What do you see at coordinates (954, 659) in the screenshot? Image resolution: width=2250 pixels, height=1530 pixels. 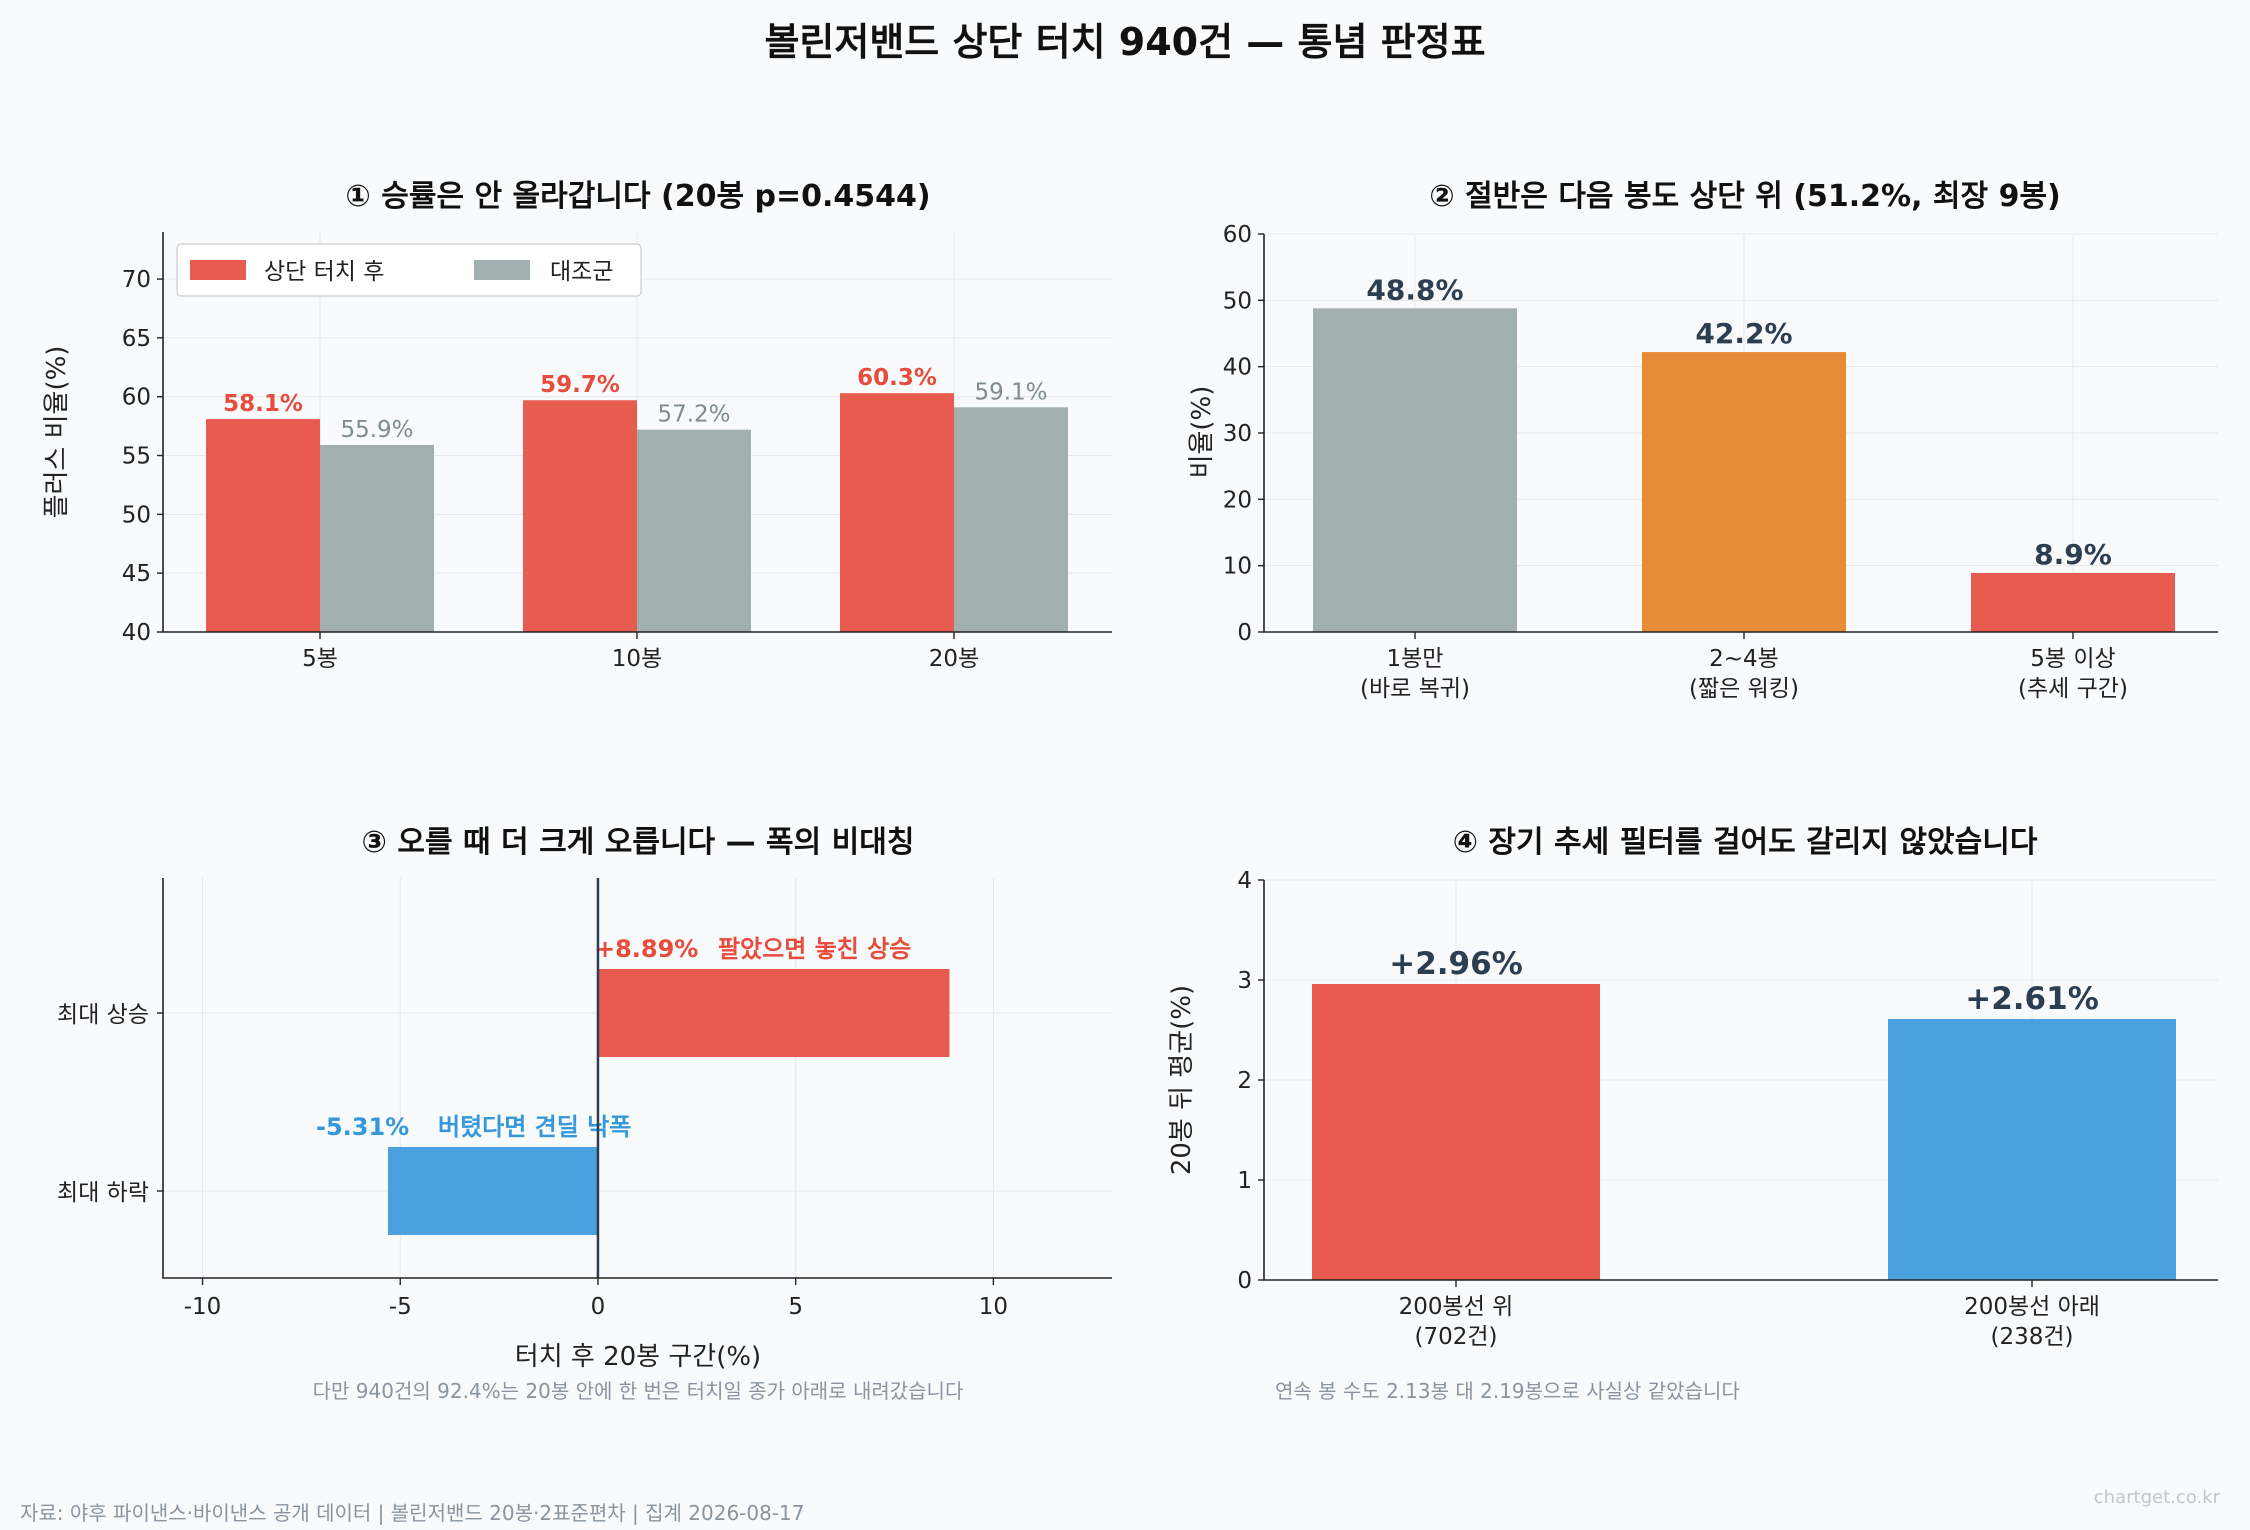 I see `x-tick-label: 20봉` at bounding box center [954, 659].